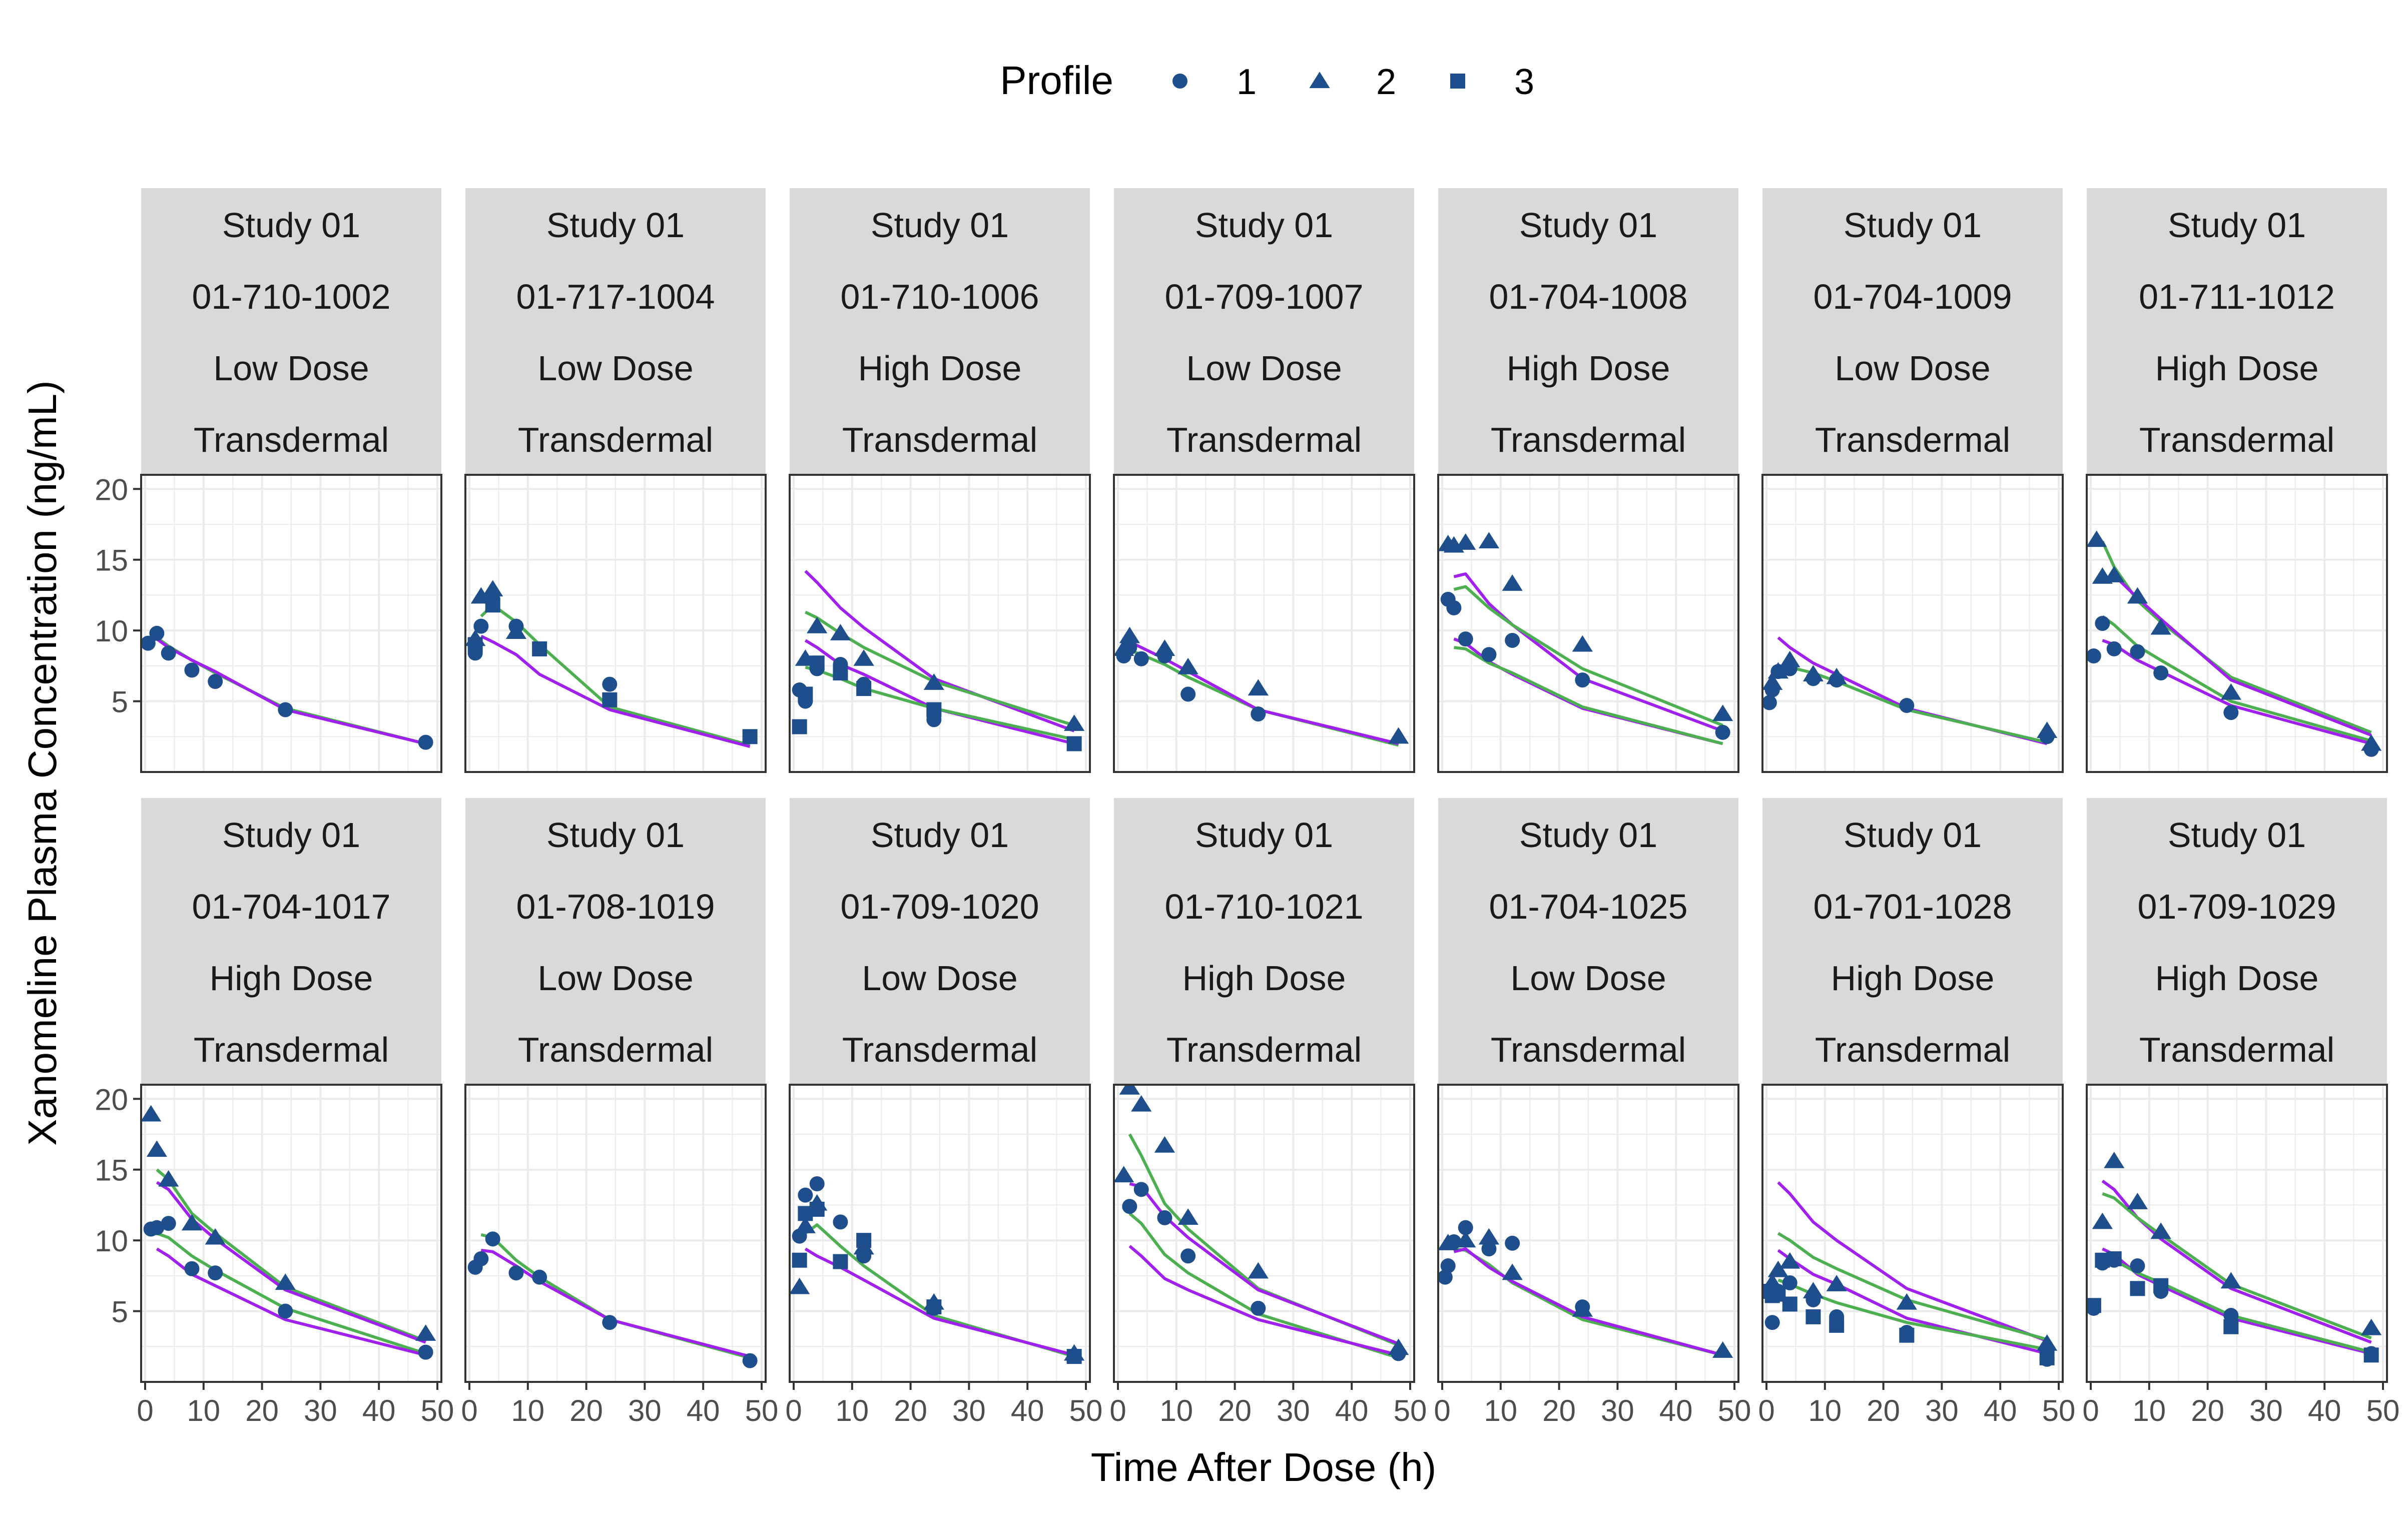  I want to click on strip-label: Study 01, so click(1913, 226).